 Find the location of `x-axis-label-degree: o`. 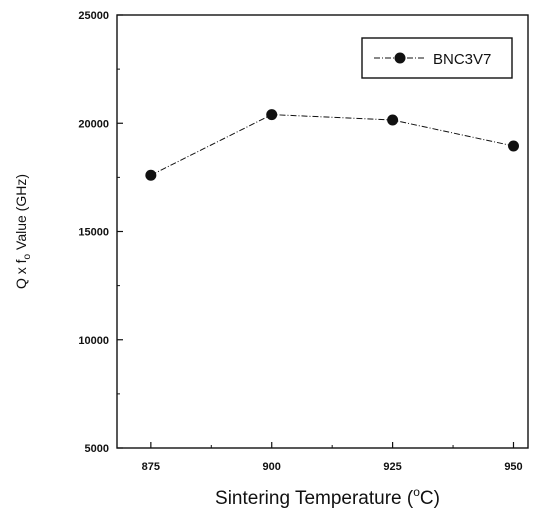

x-axis-label-degree: o is located at coordinates (416, 492).